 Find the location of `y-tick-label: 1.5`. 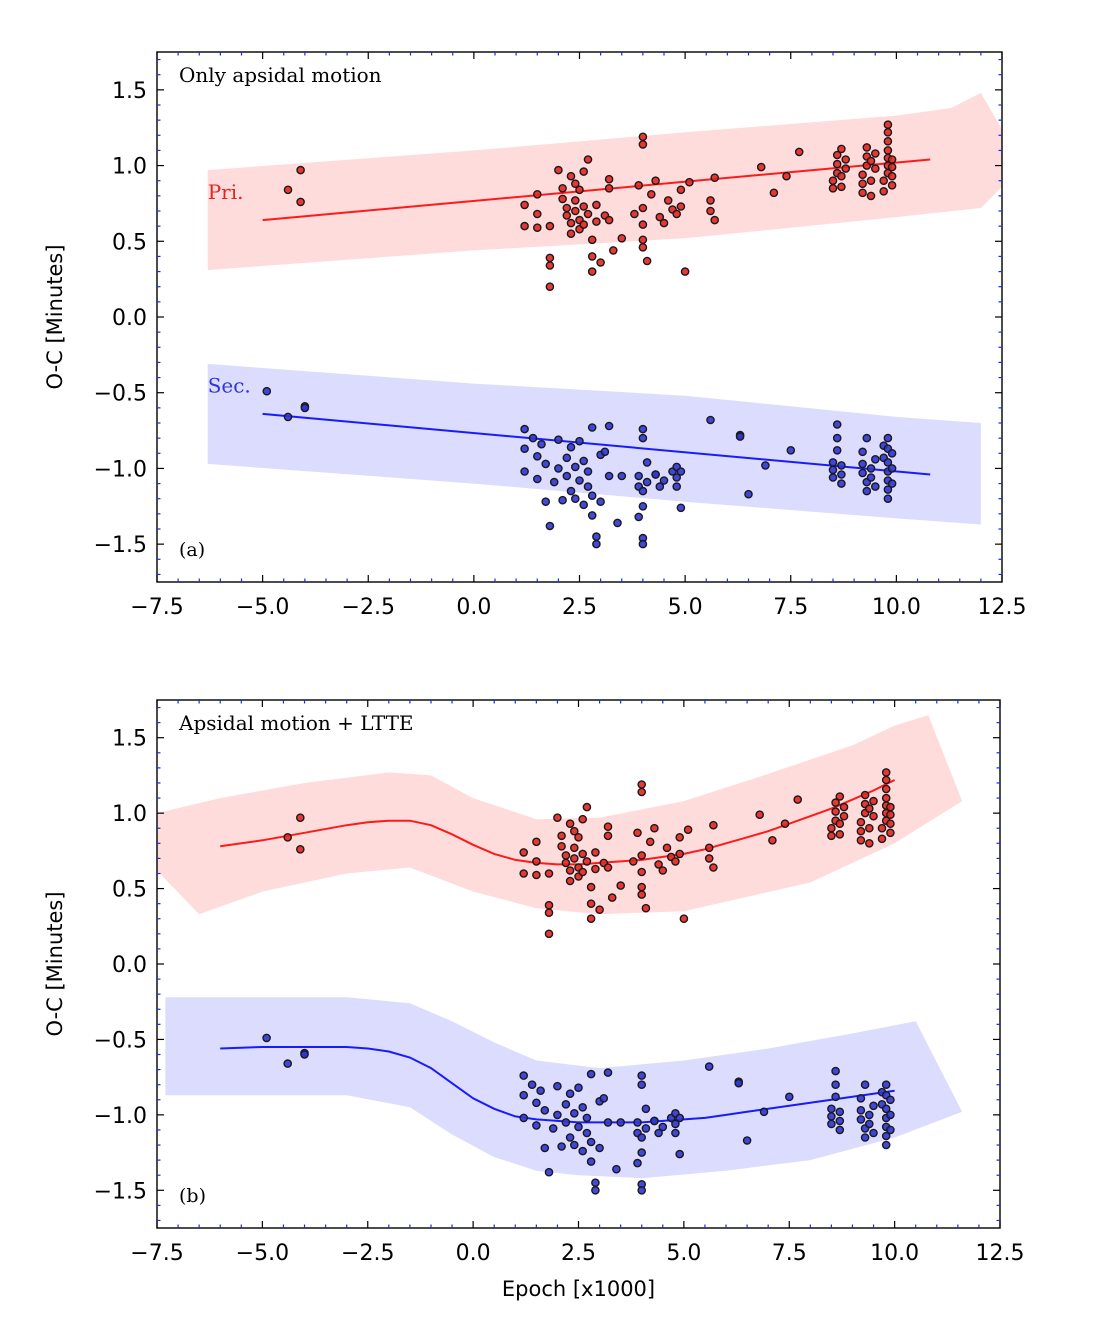

y-tick-label: 1.5 is located at coordinates (129, 739).